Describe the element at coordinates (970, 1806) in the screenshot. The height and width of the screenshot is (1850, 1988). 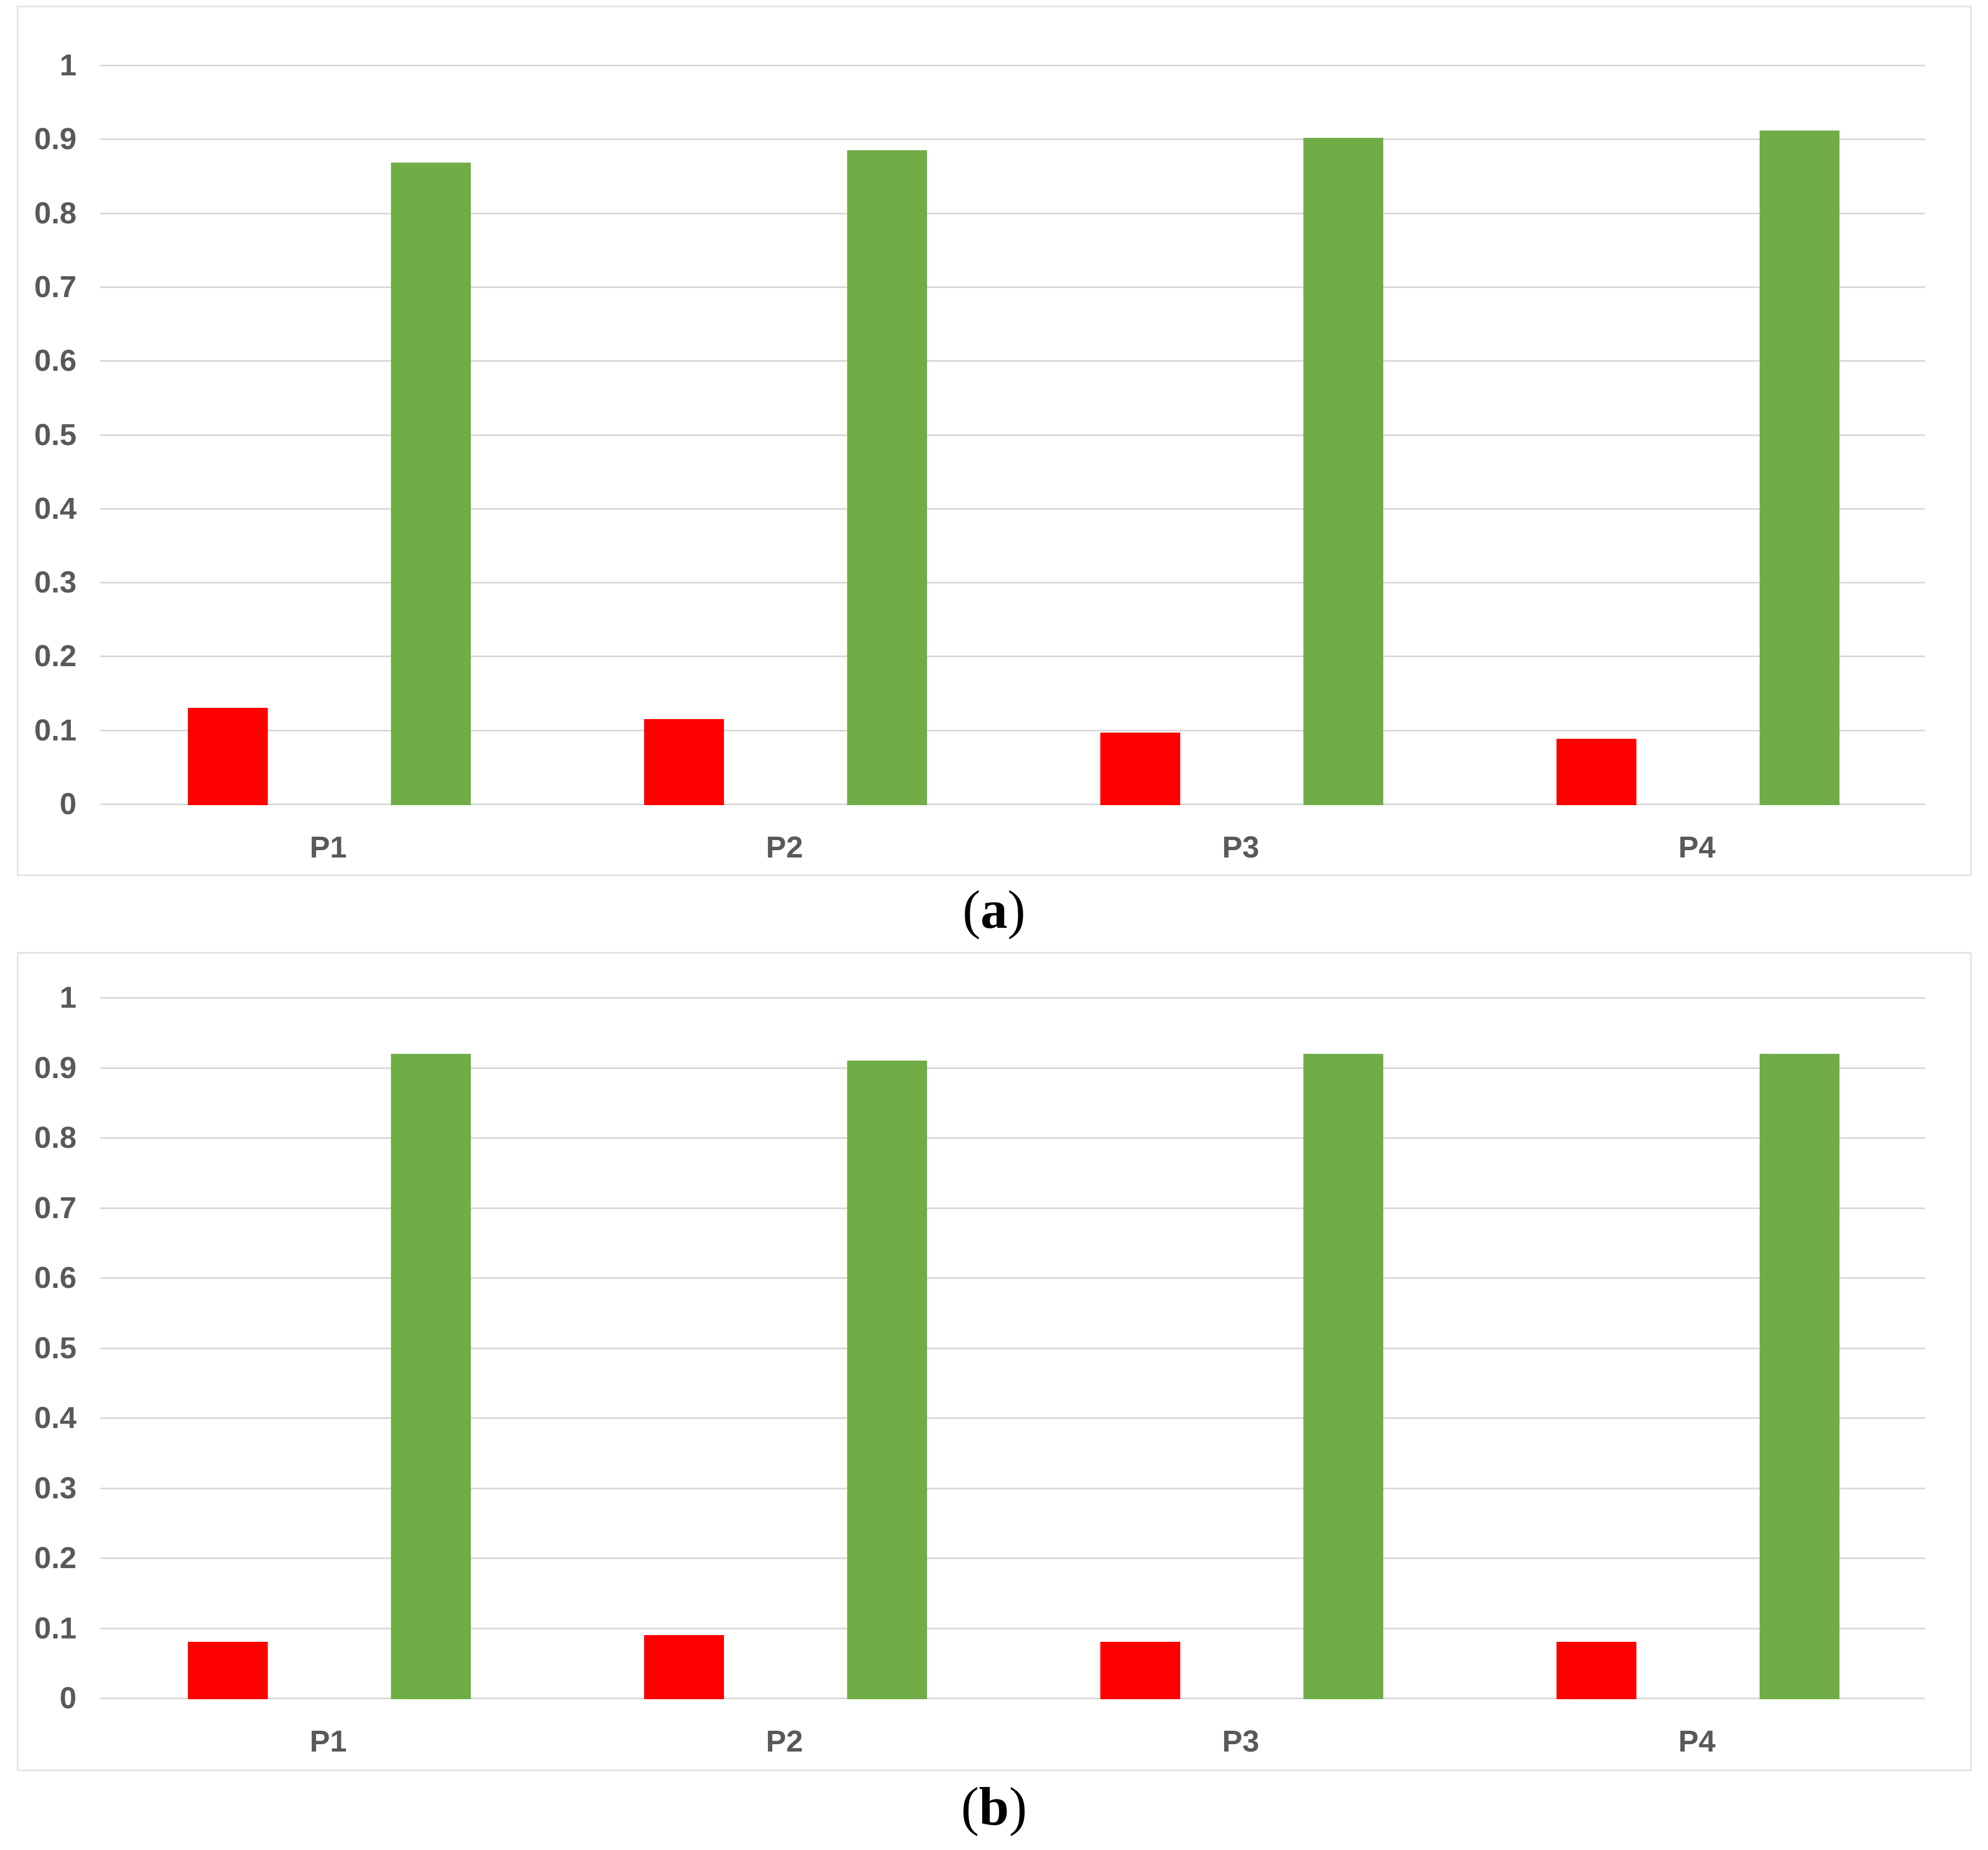
I see `caption-b-open-paren: (` at that location.